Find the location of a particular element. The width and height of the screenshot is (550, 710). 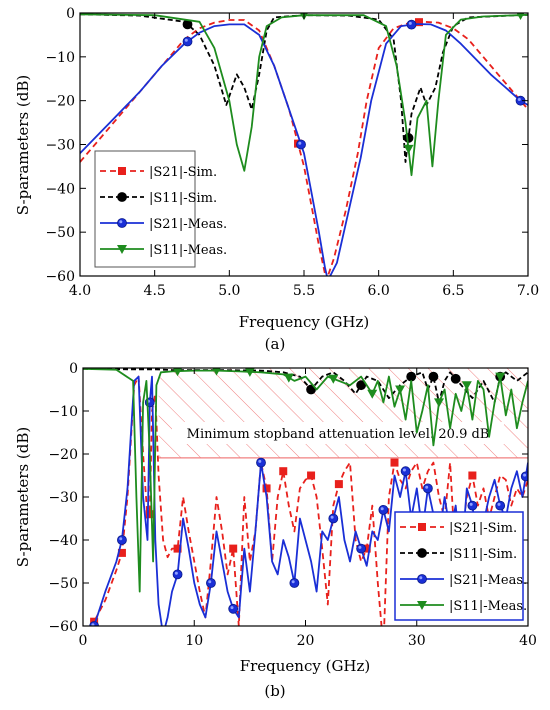

annotation-background is located at coordinates (338, 433).